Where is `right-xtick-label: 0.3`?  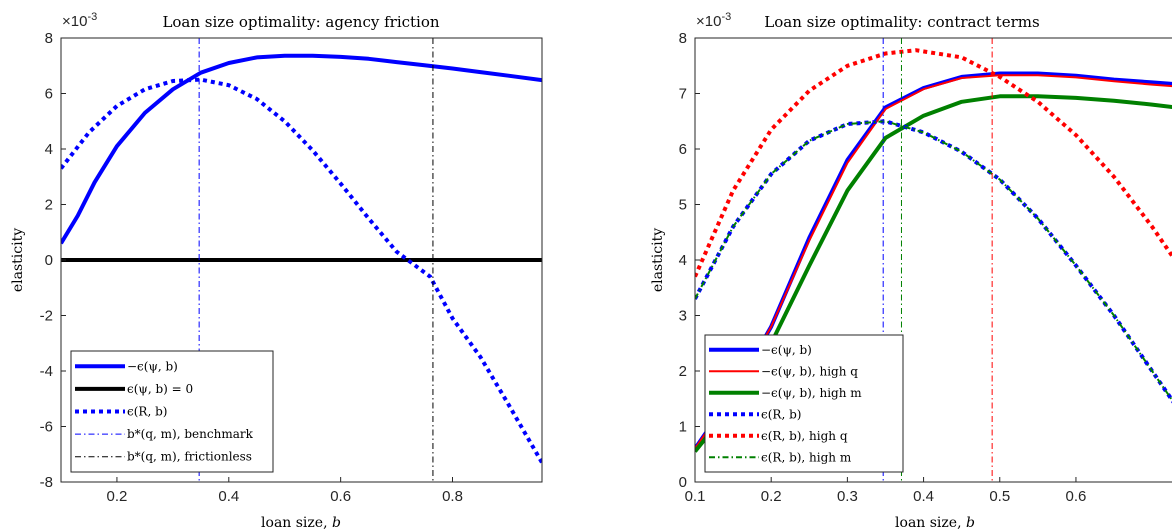
right-xtick-label: 0.3 is located at coordinates (847, 496).